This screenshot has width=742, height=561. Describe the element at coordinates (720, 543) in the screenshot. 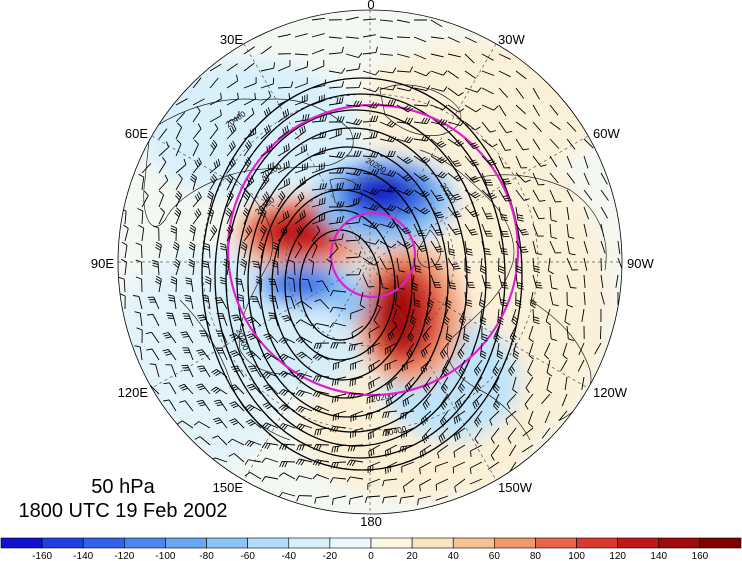

I see `colorbar-box` at that location.